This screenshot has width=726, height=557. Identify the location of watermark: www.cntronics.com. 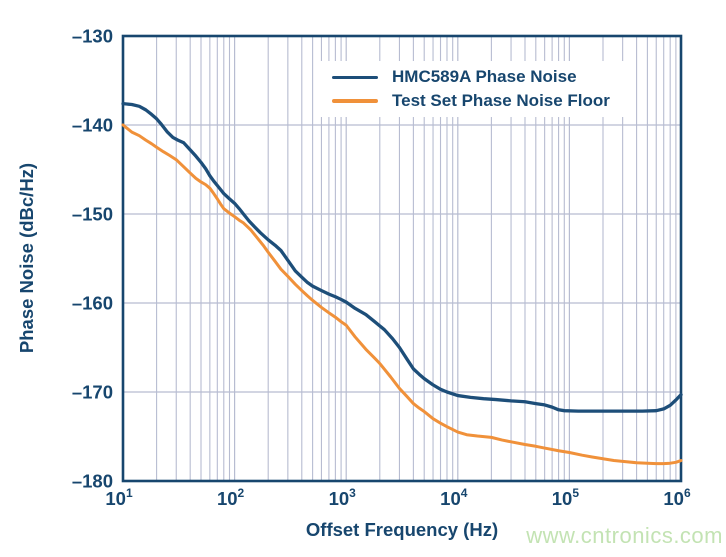
(624, 535).